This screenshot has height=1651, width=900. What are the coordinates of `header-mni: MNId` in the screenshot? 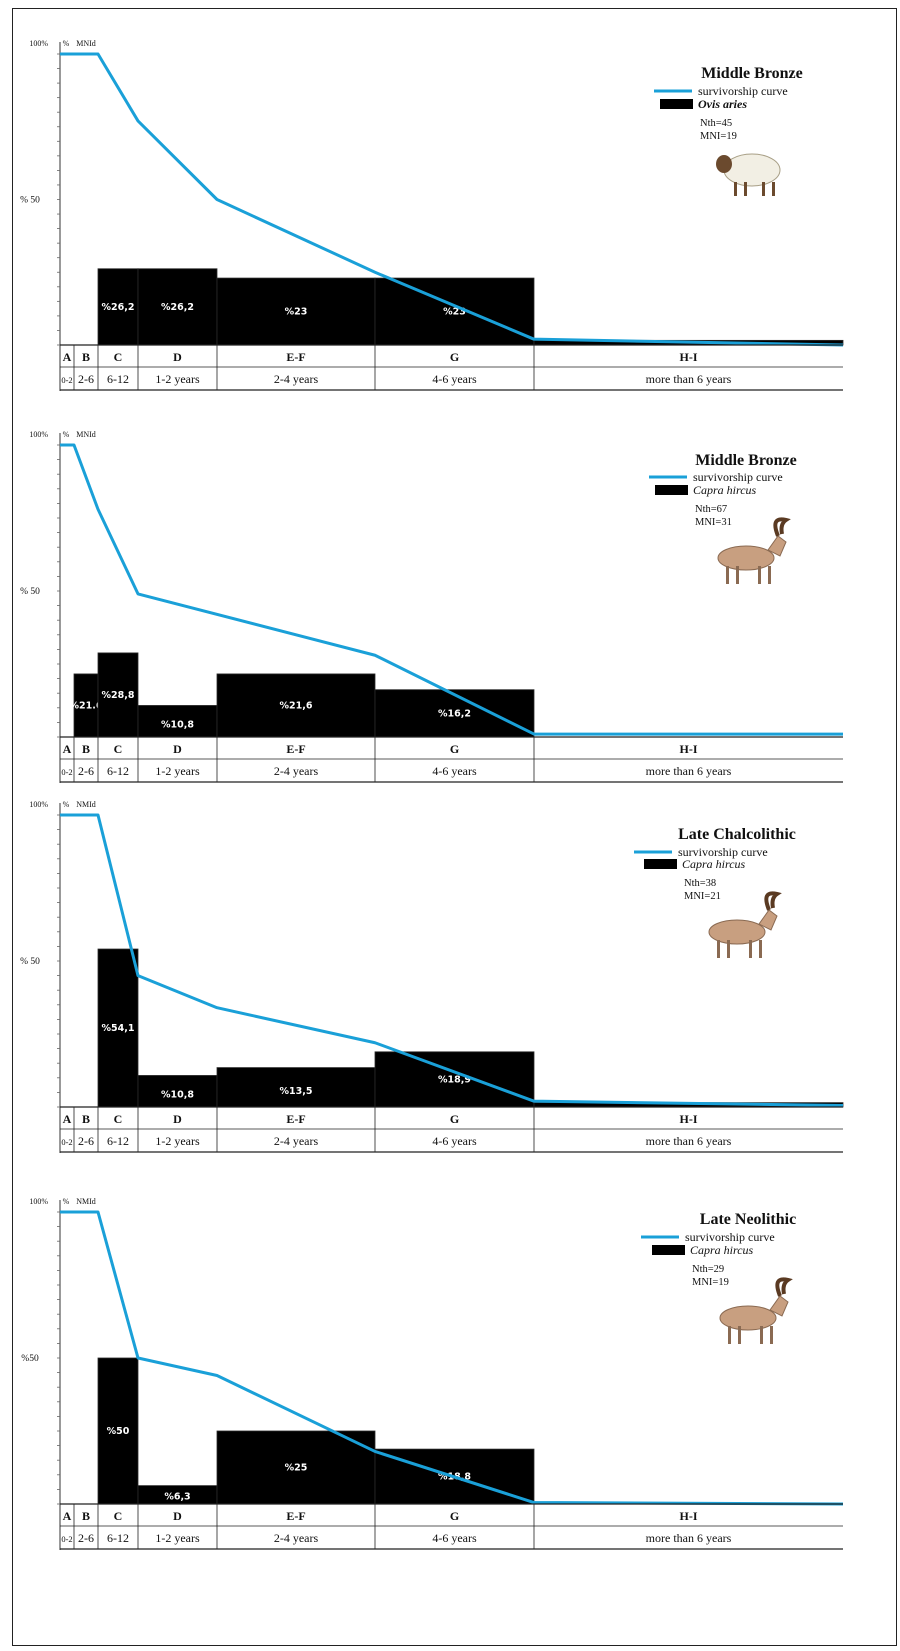 It's located at (86, 434).